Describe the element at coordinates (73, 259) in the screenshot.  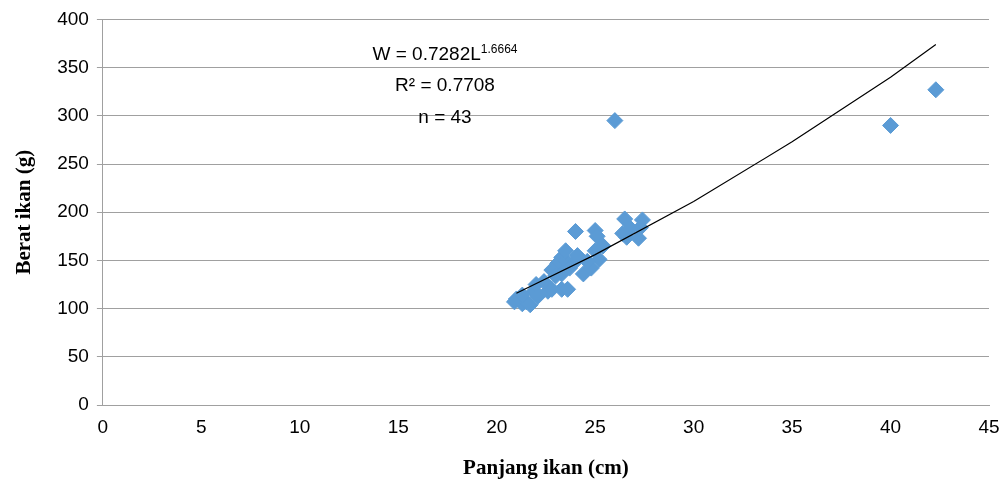
I see `y-tick-label: 150` at that location.